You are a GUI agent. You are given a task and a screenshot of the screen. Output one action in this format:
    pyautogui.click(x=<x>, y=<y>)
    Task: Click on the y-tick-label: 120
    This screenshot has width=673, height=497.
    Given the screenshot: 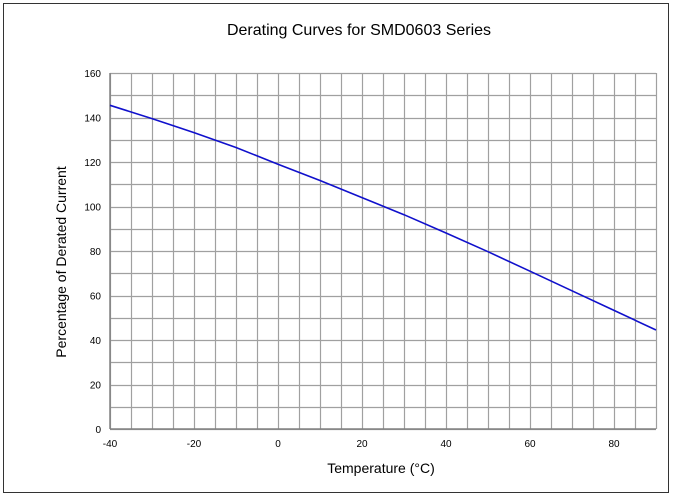 What is the action you would take?
    pyautogui.click(x=92, y=163)
    